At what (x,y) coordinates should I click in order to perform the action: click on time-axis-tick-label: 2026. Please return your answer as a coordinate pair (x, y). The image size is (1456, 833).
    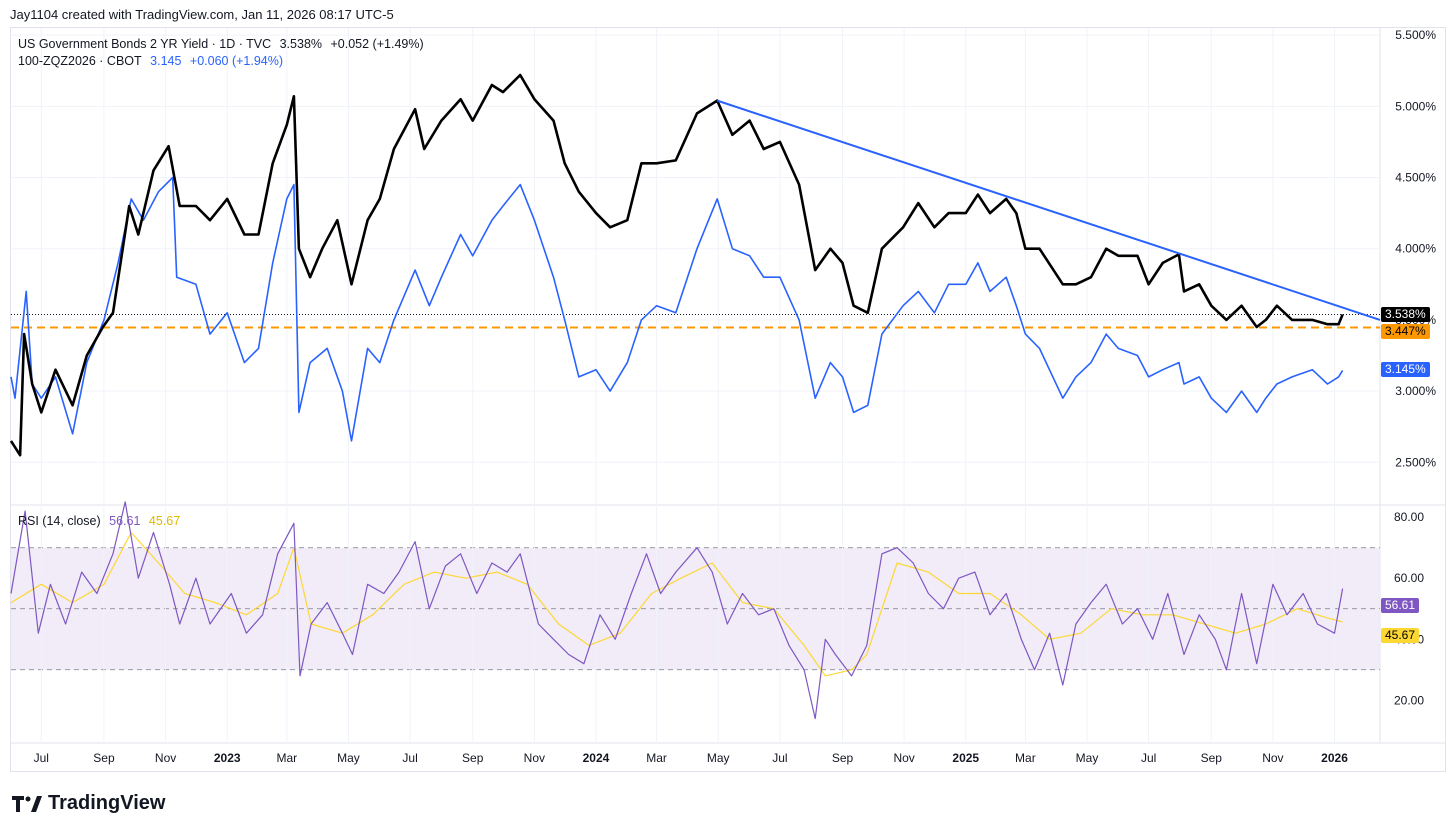
    Looking at the image, I should click on (1334, 758).